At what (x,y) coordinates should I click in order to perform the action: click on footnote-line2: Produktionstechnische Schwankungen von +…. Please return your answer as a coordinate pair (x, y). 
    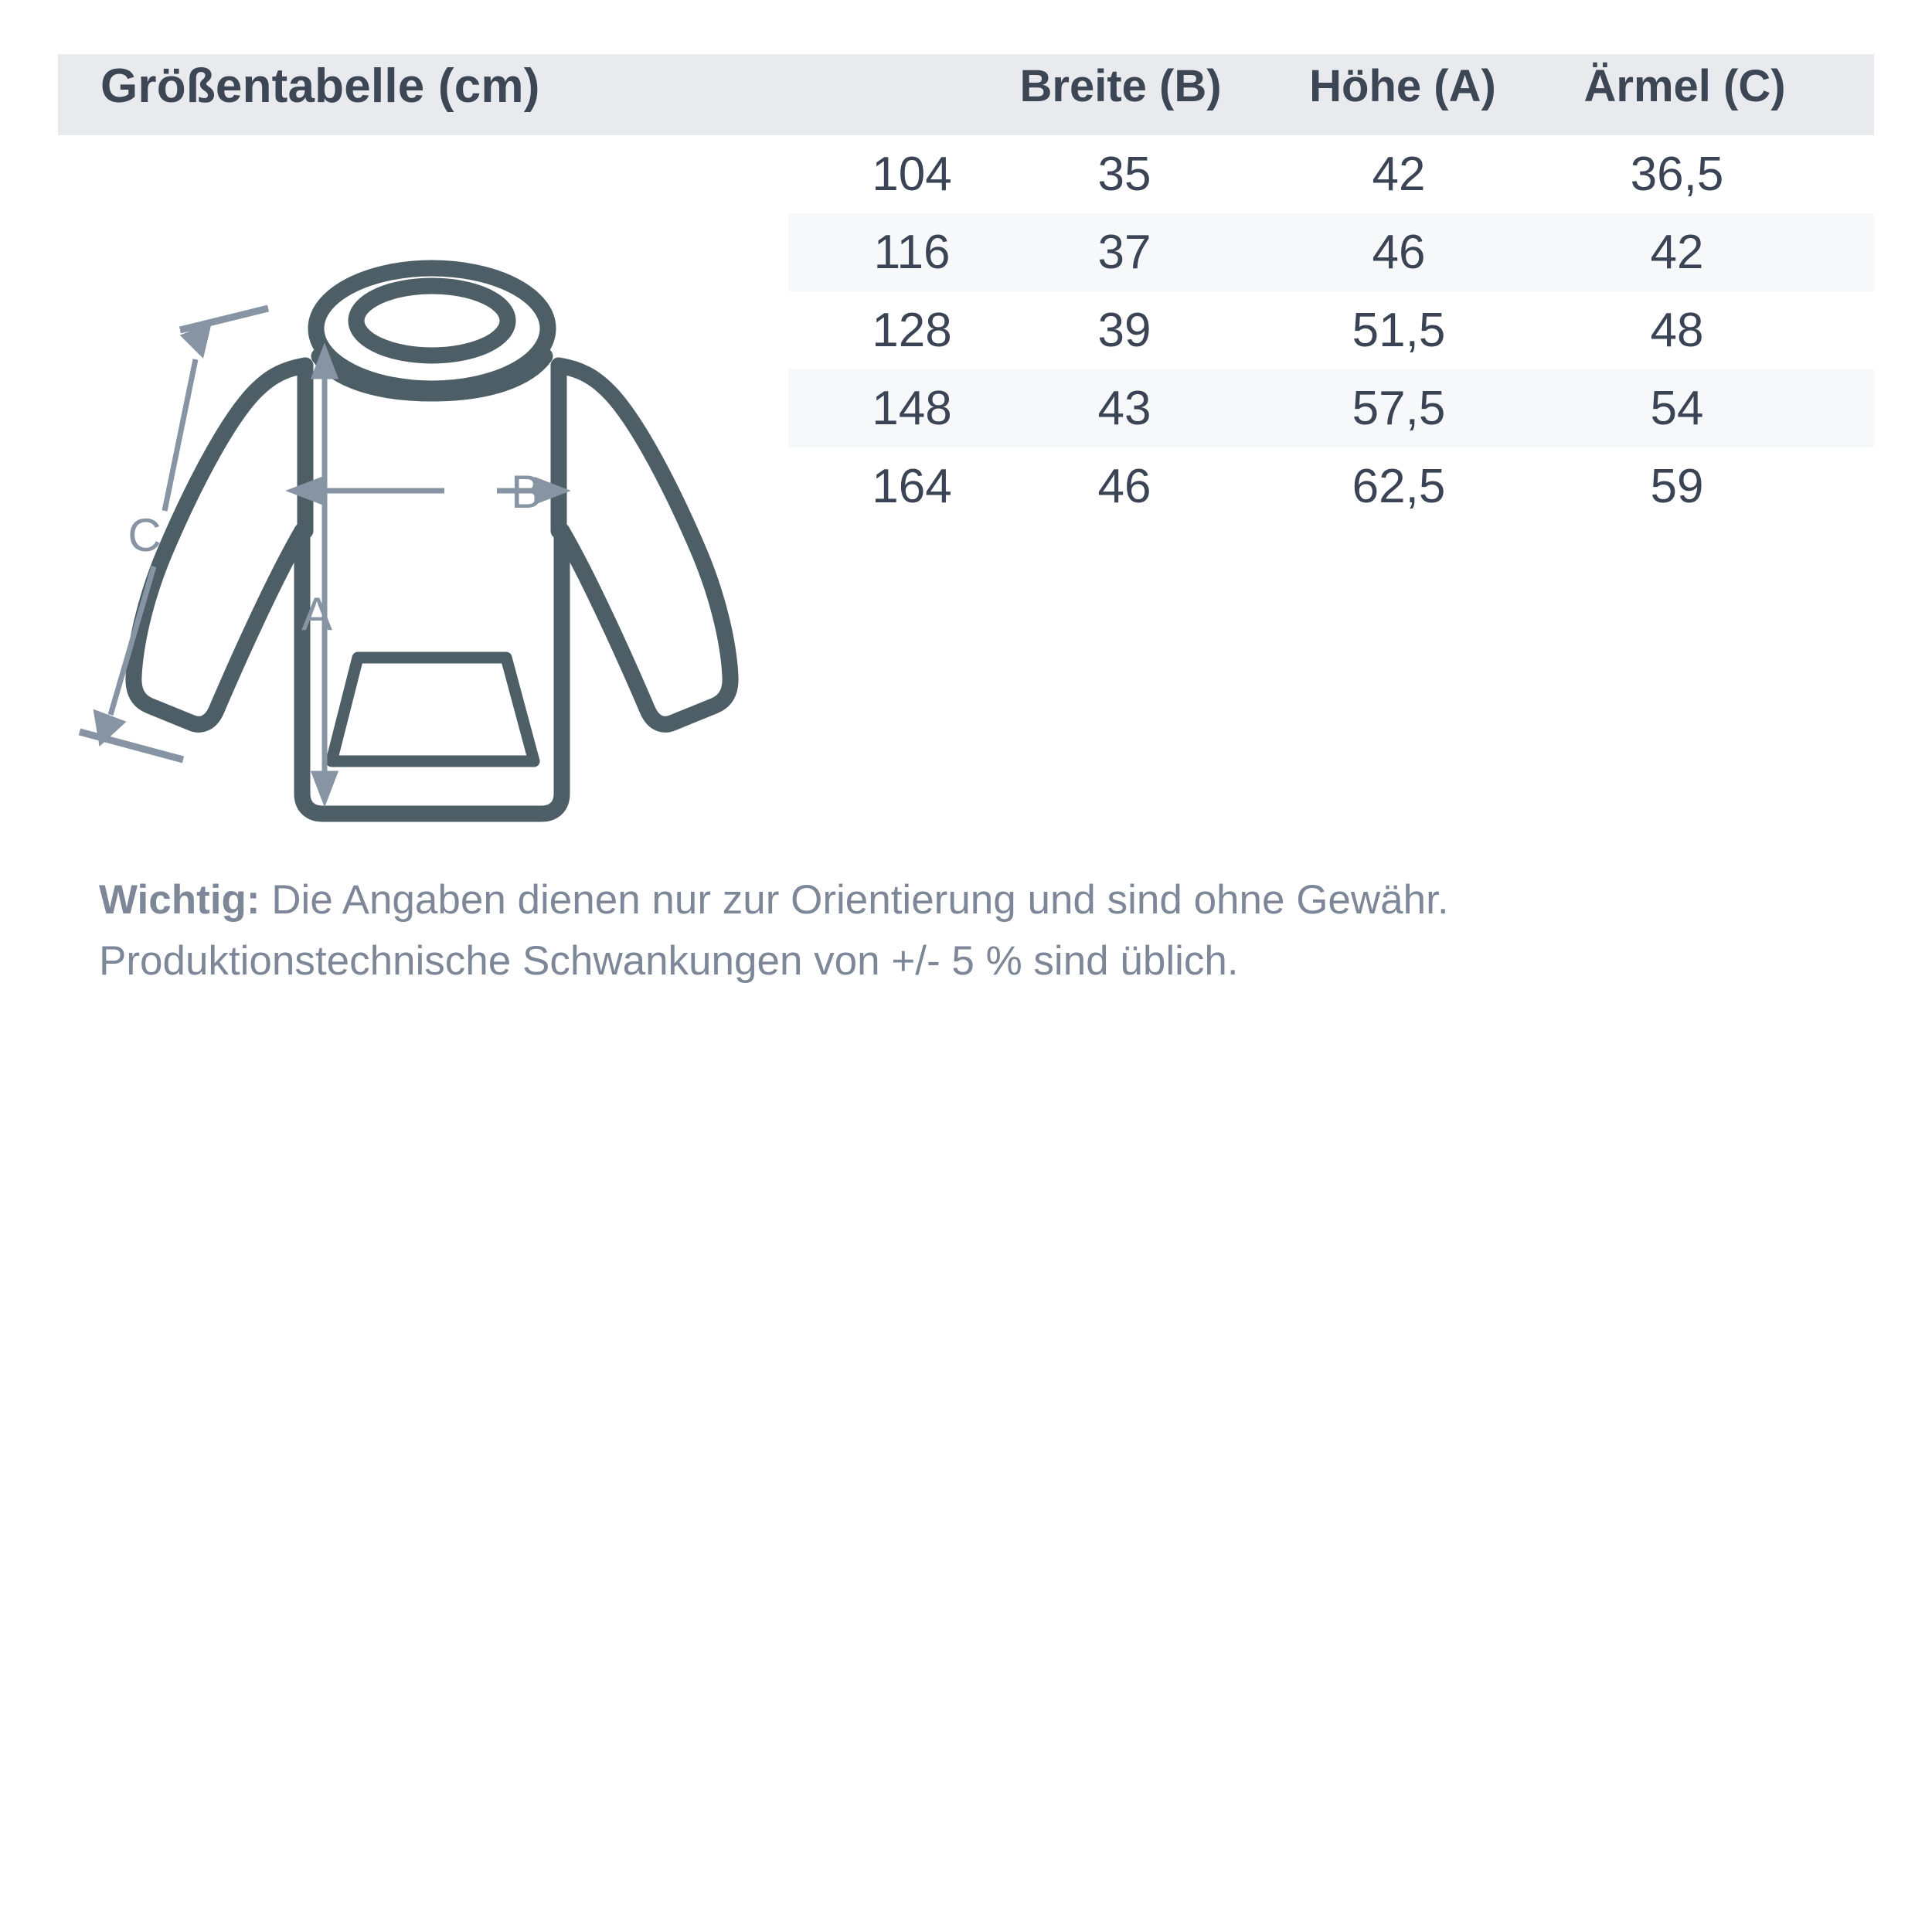
    Looking at the image, I should click on (669, 961).